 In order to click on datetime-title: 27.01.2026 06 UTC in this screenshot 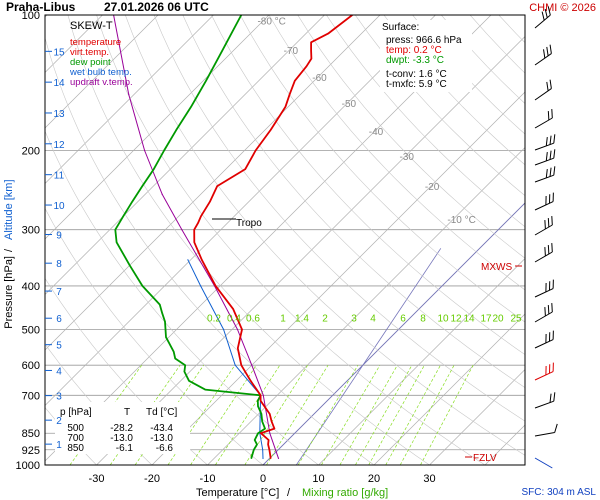, I will do `click(156, 7)`.